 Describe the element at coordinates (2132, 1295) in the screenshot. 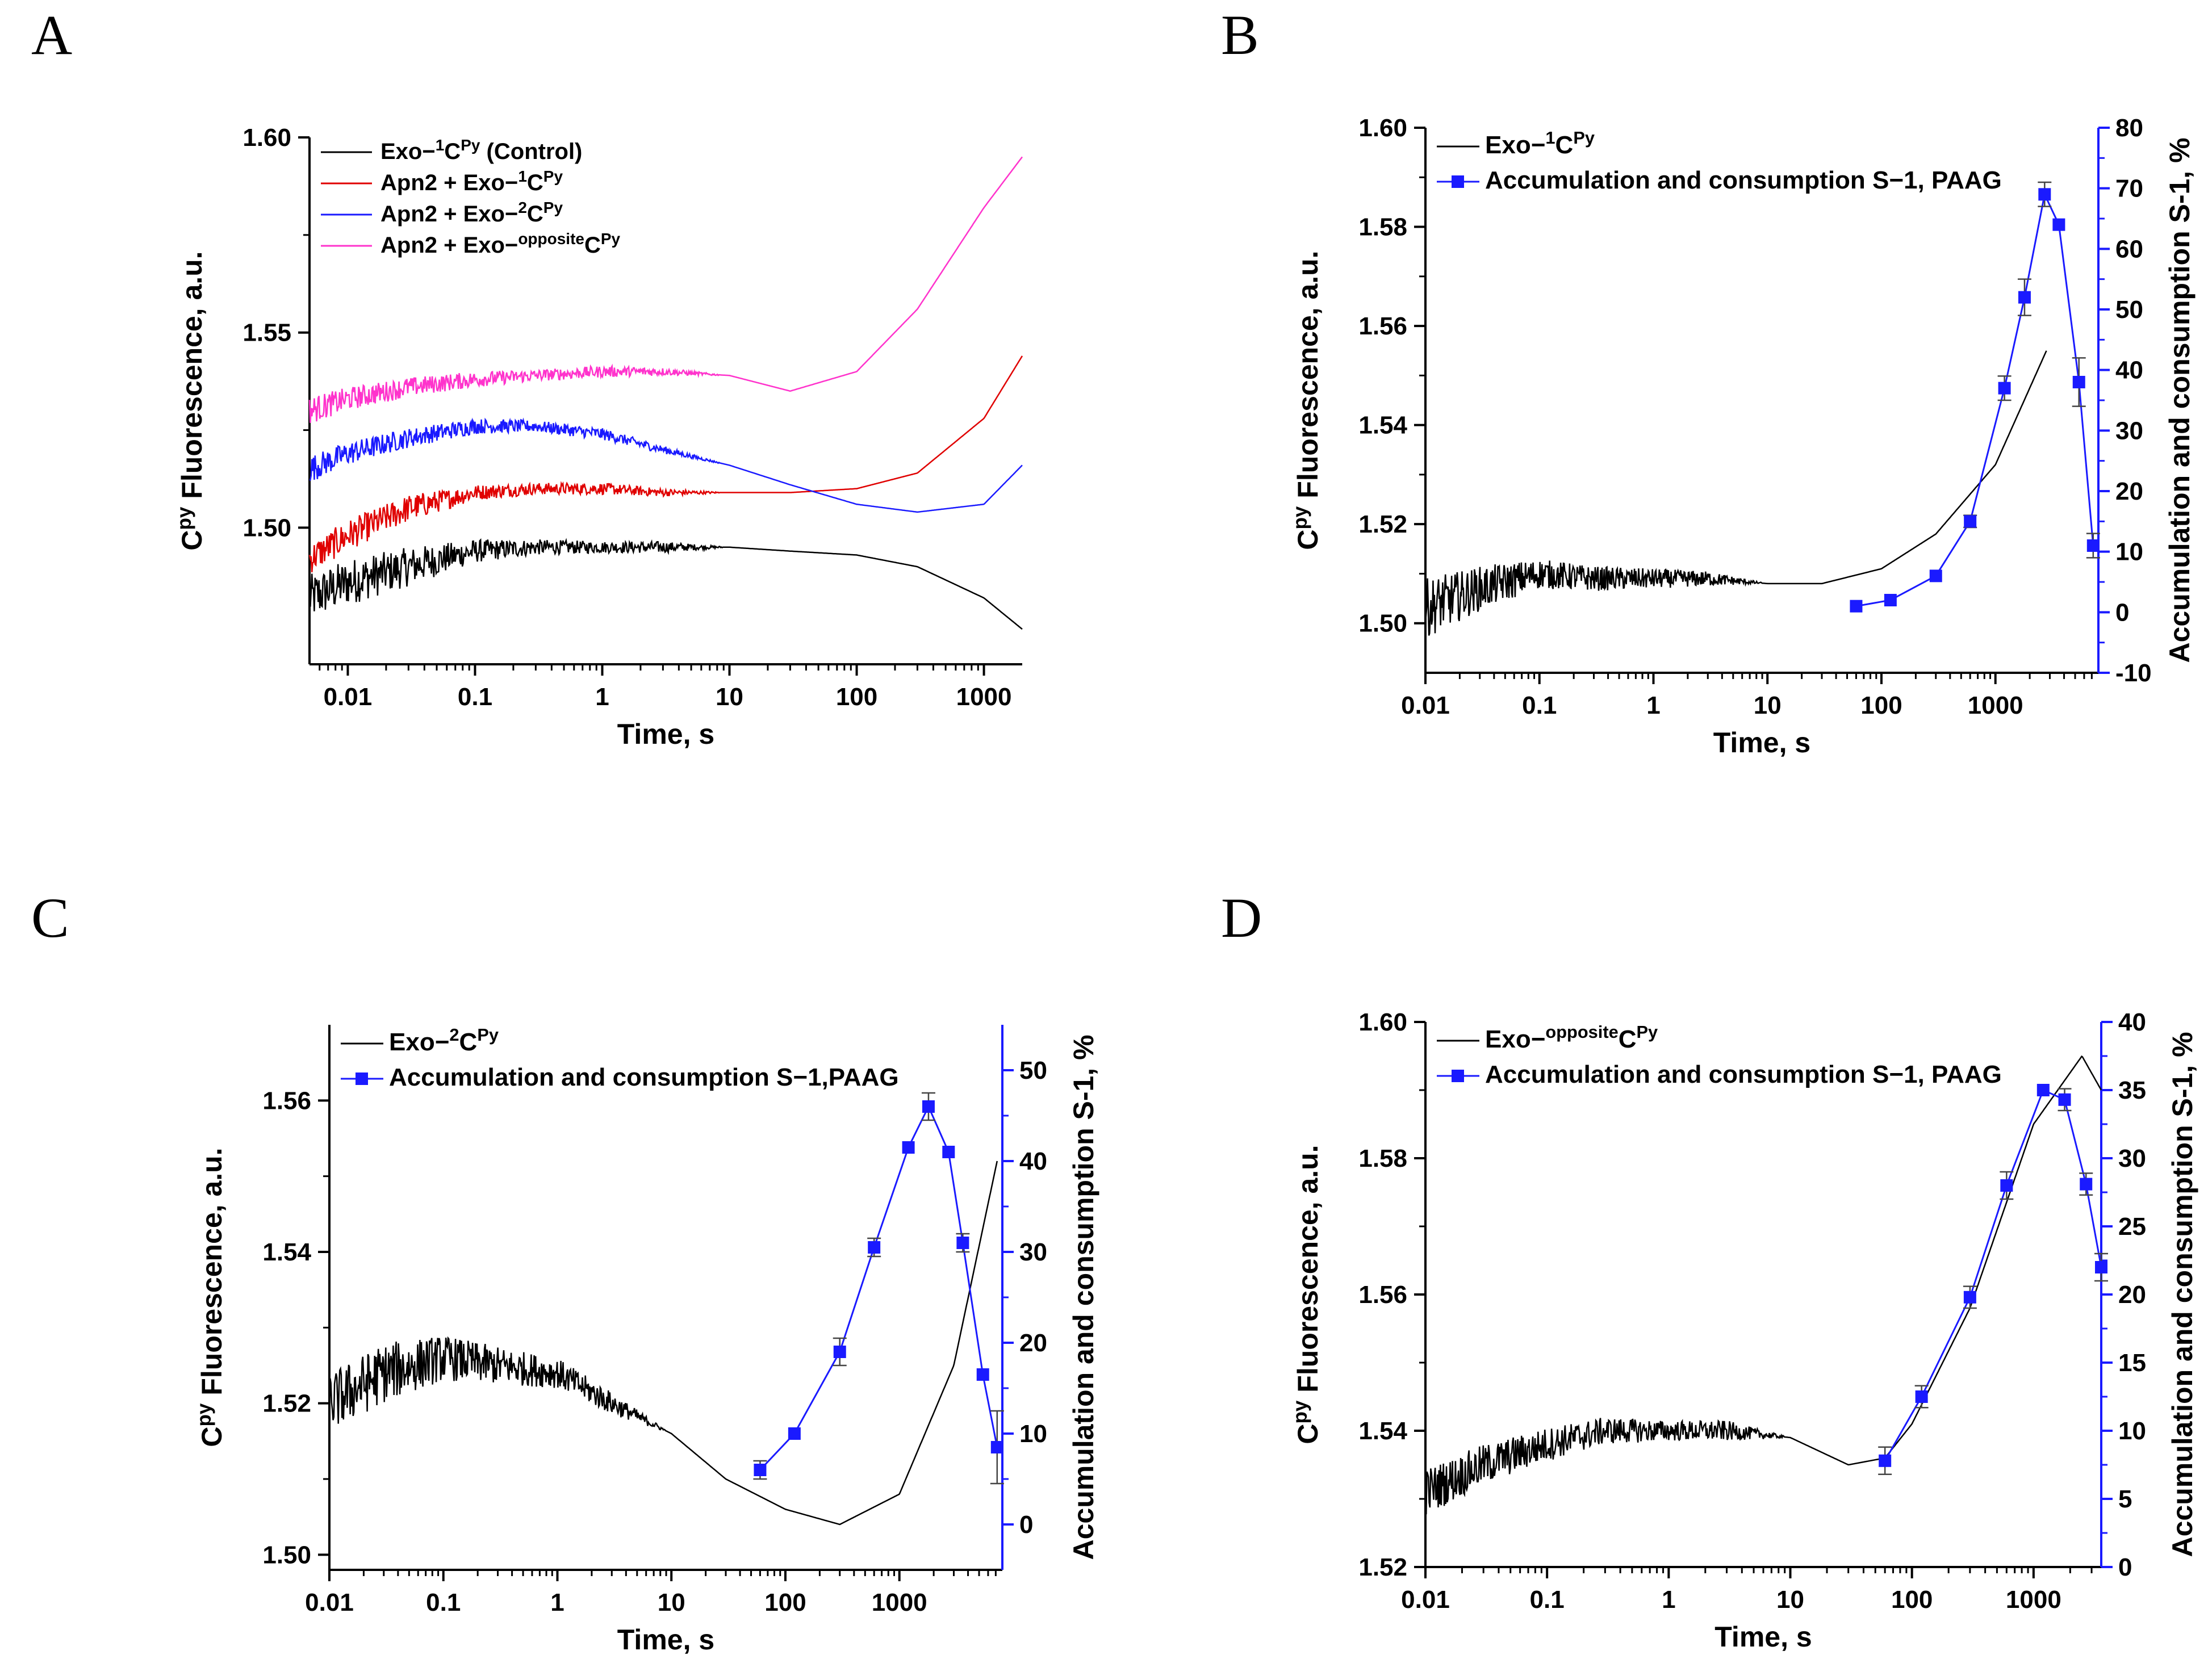

I see `y2-tick-label: 20` at that location.